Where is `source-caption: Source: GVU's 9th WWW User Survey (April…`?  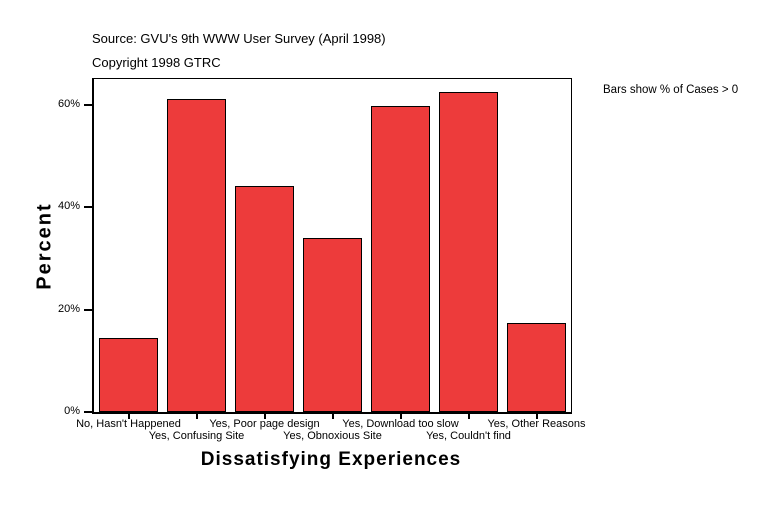
source-caption: Source: GVU's 9th WWW User Survey (April… is located at coordinates (239, 38).